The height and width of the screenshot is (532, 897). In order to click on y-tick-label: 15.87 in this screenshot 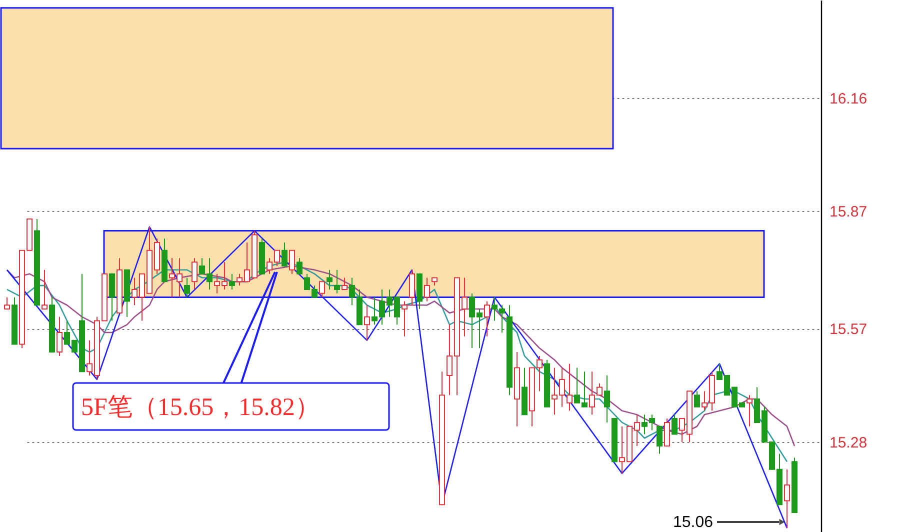, I will do `click(849, 212)`.